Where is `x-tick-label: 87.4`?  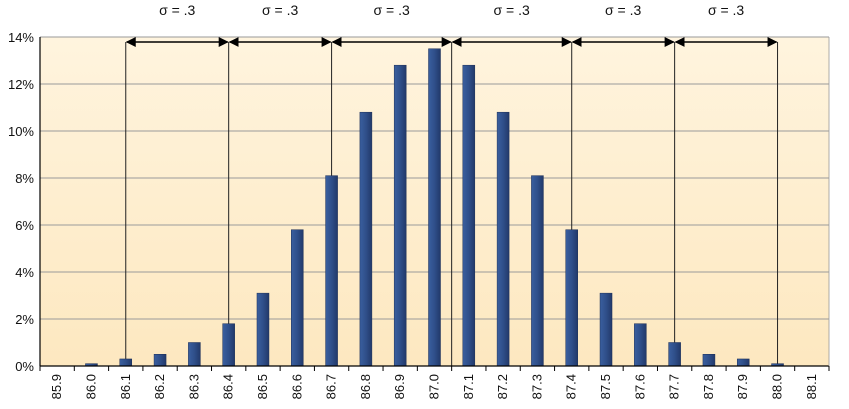 x-tick-label: 87.4 is located at coordinates (571, 386).